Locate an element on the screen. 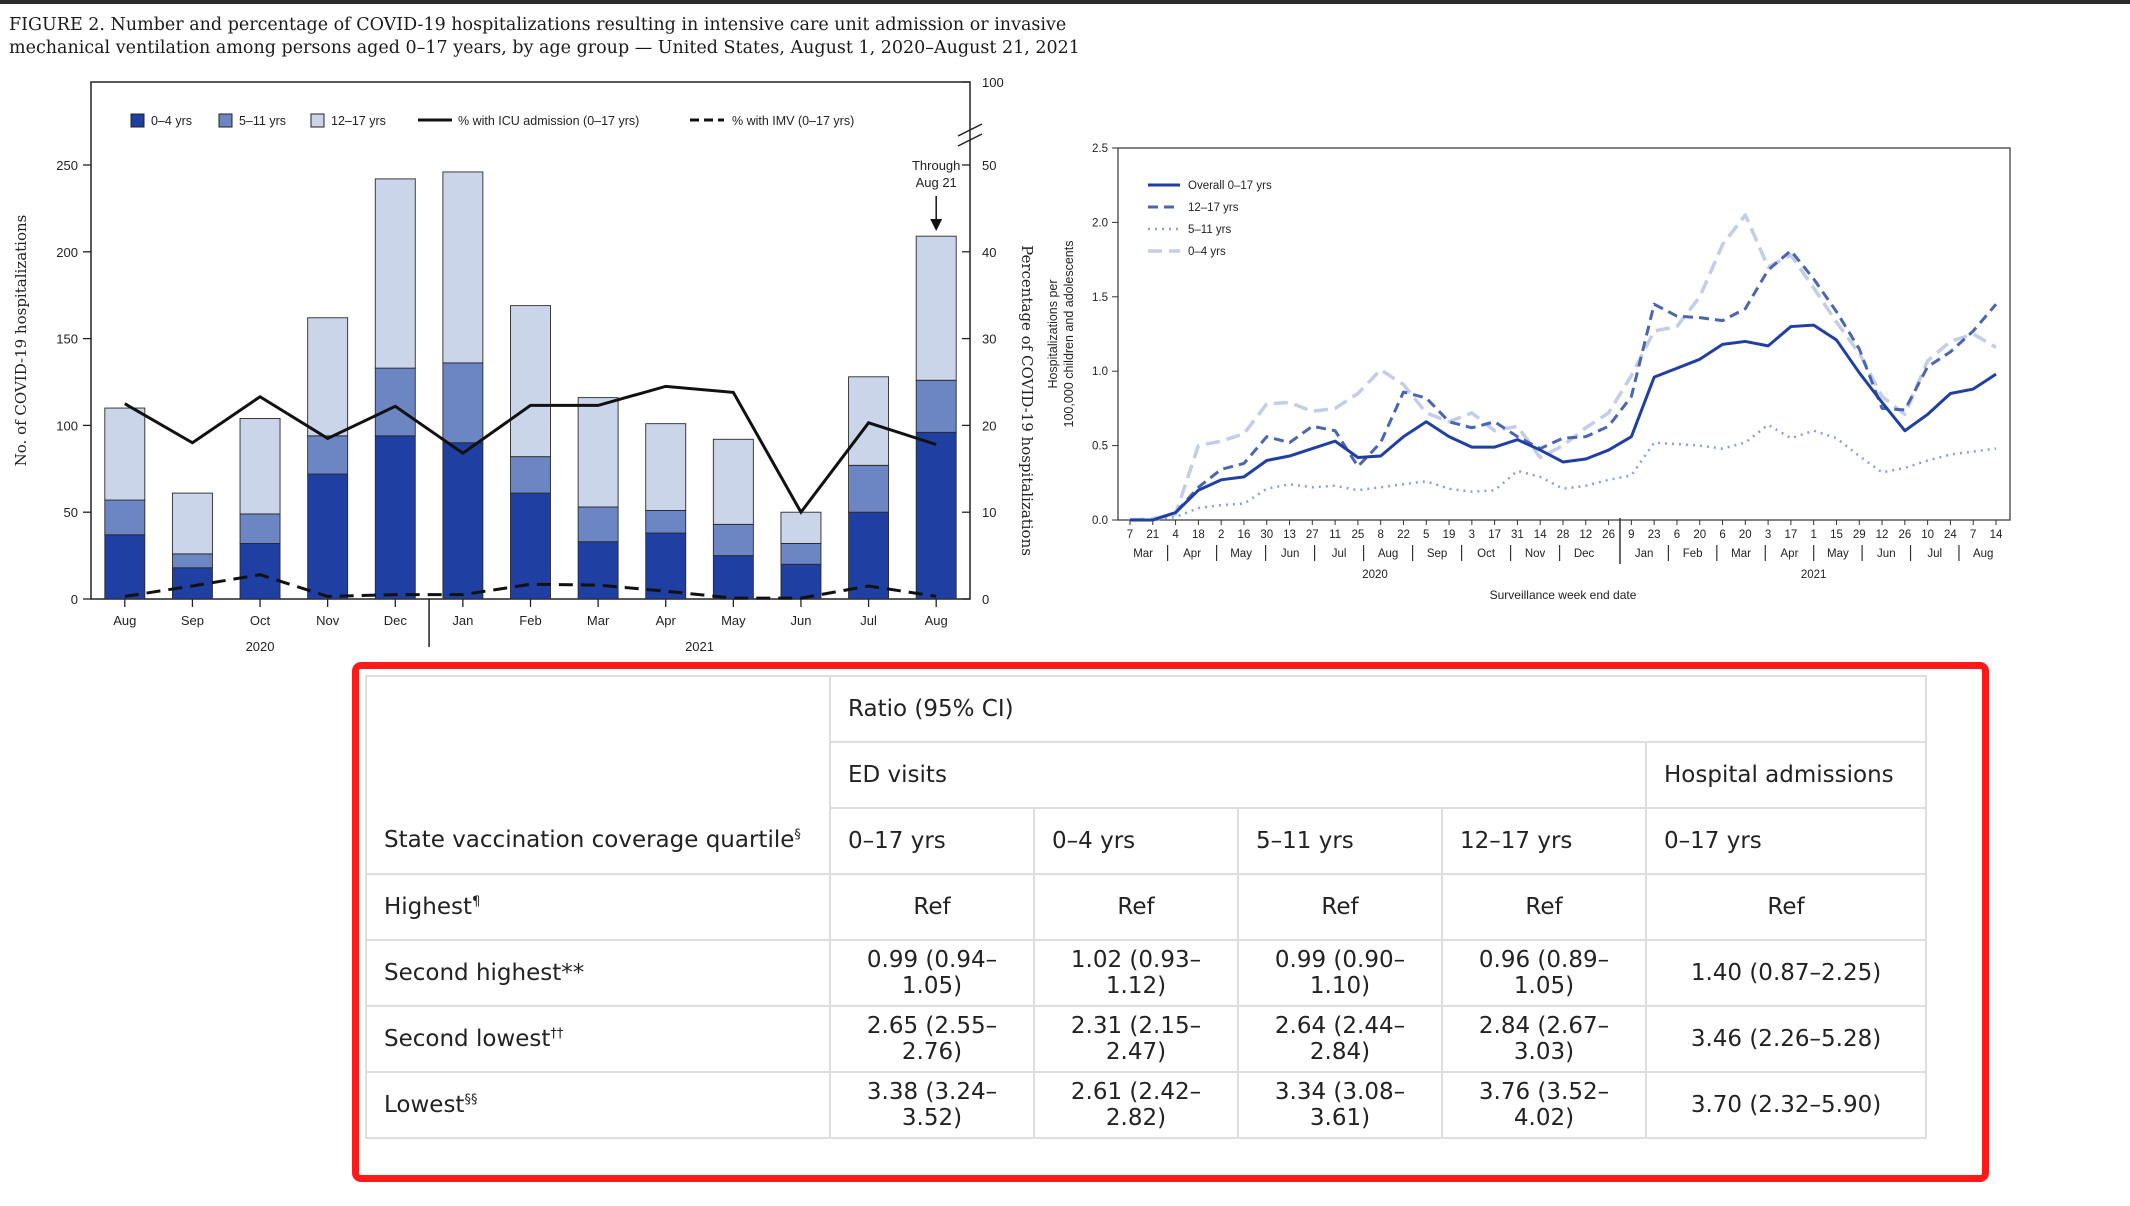  x-tick-label: Jul is located at coordinates (868, 620).